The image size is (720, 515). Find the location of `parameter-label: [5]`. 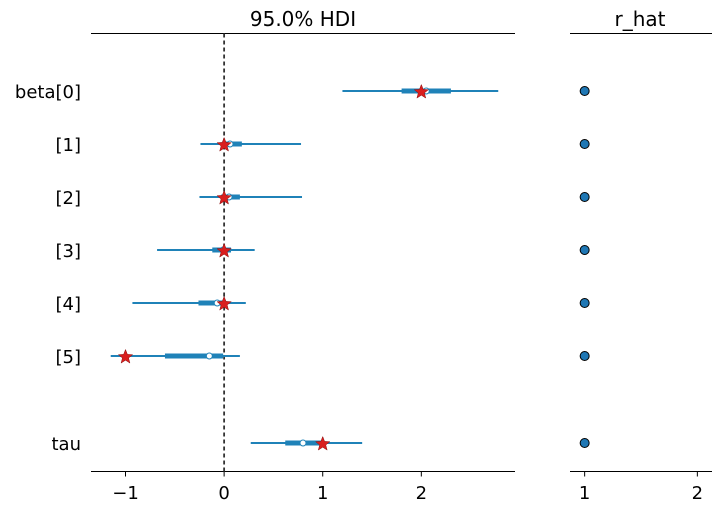

parameter-label: [5] is located at coordinates (69, 357).